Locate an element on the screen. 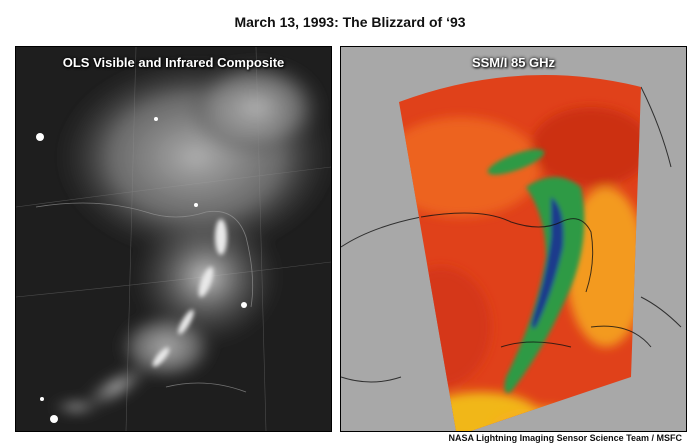 This screenshot has height=445, width=700. ssmi-panel-label: SSM/I 85 GHz is located at coordinates (513, 62).